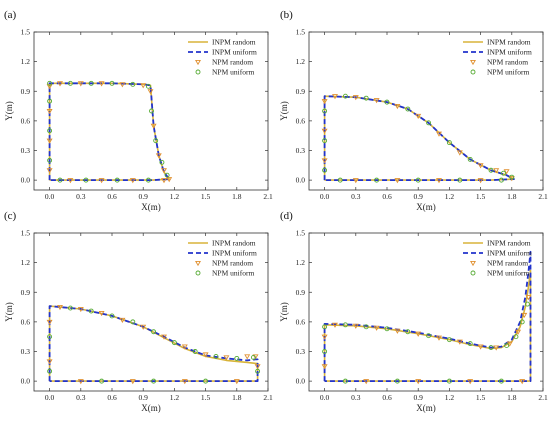  Describe the element at coordinates (151, 207) in the screenshot. I see `x-axis-label: X(m)` at that location.